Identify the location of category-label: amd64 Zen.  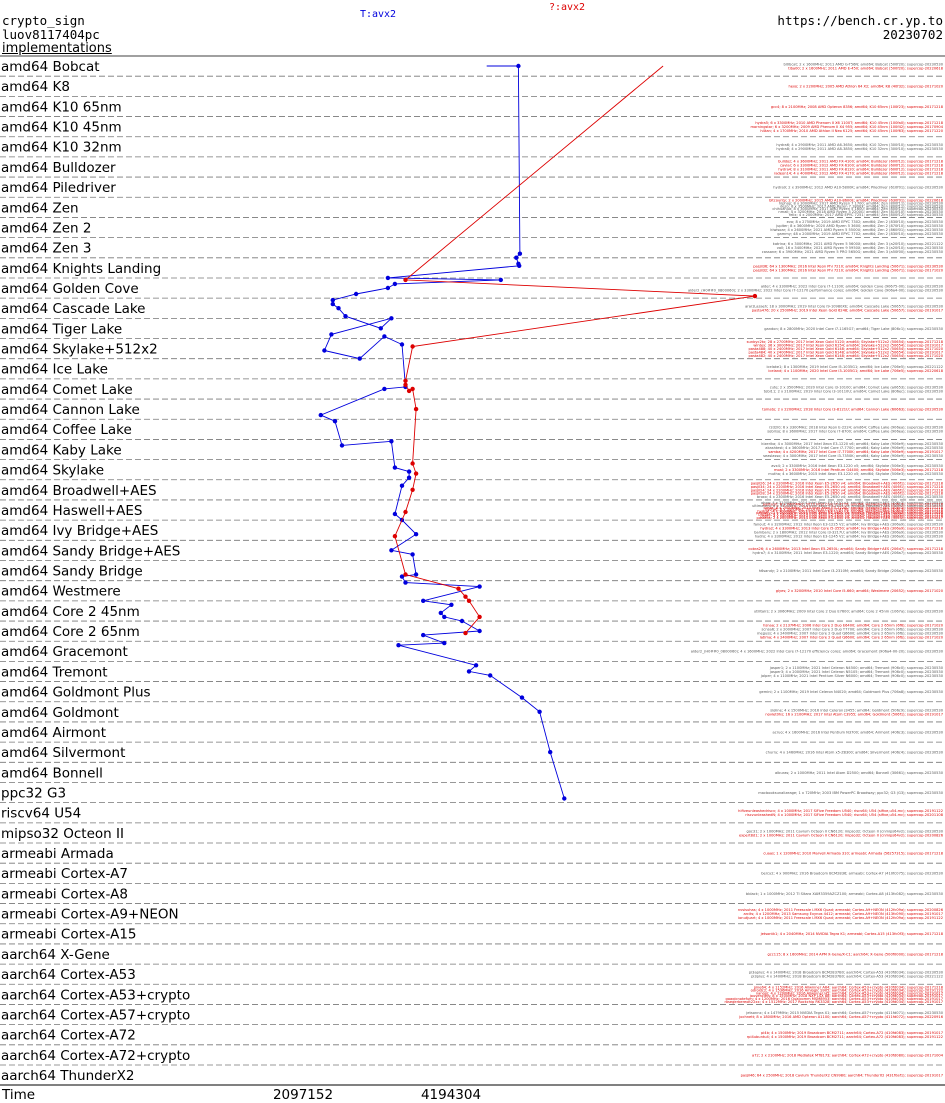
(40, 208).